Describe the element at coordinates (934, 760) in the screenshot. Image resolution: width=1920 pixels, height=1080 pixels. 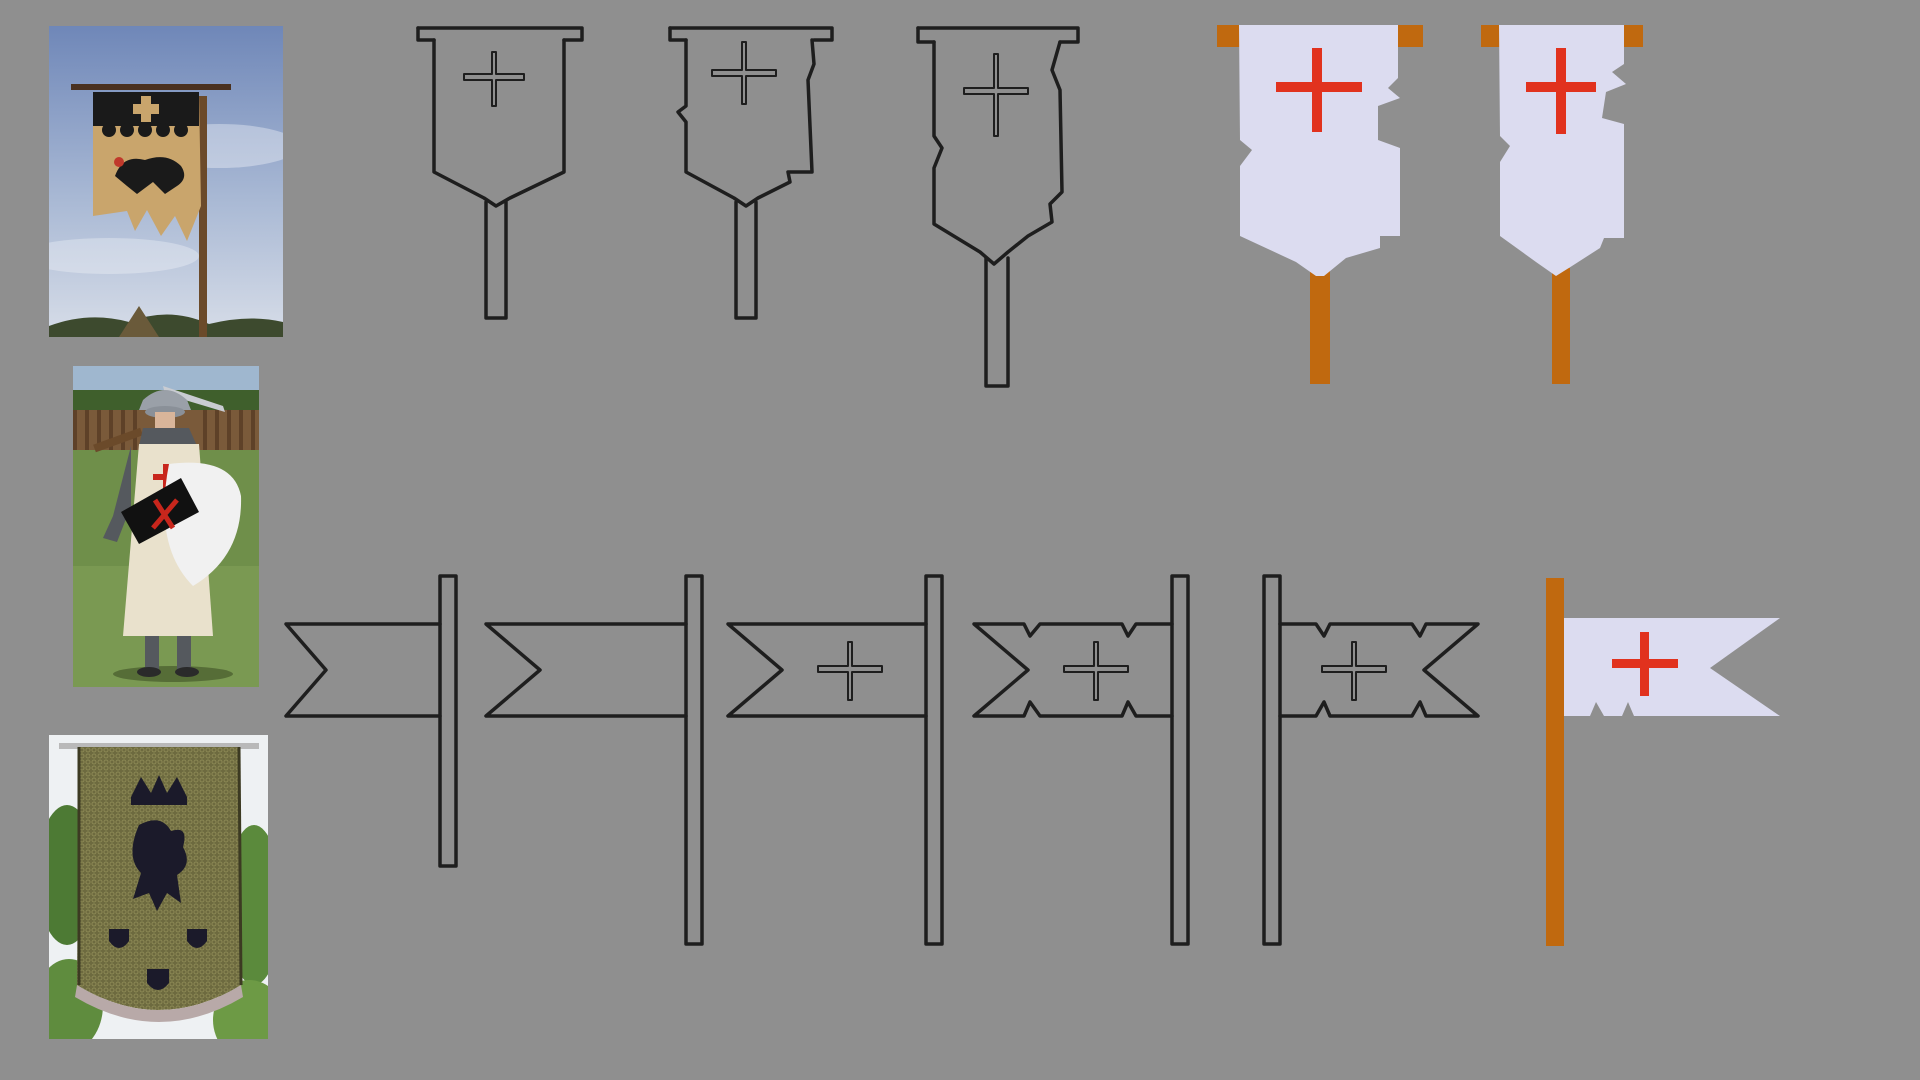
I see `pennant-sketch-3-pole` at that location.